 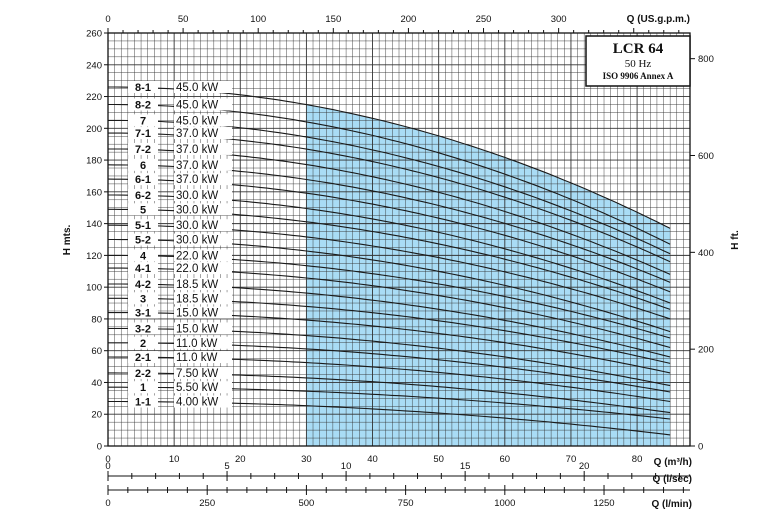 I want to click on y-tick-label-right: 0, so click(x=700, y=447).